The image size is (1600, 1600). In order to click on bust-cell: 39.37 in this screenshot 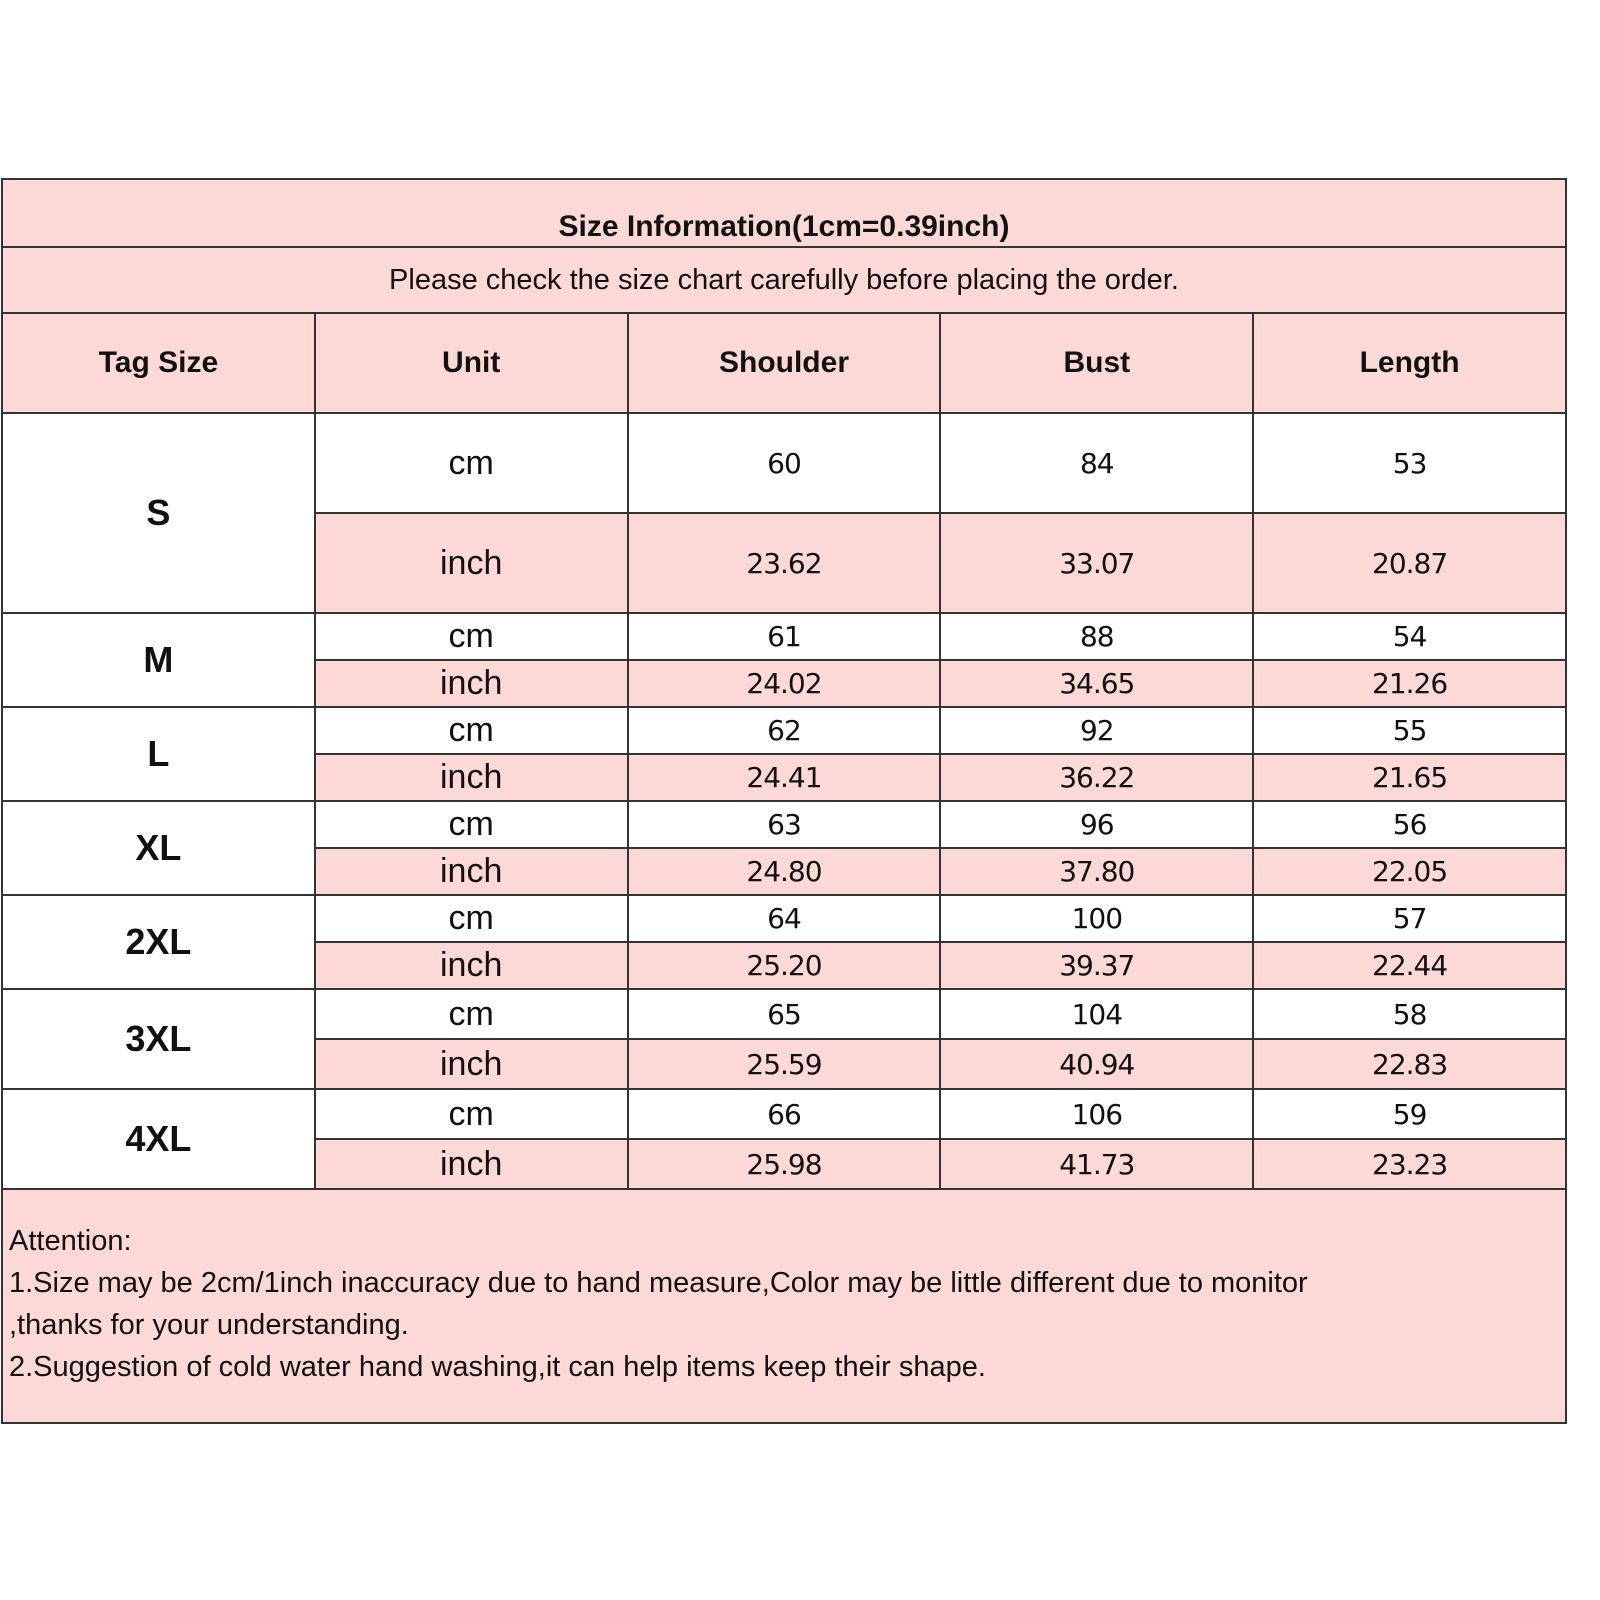, I will do `click(1097, 965)`.